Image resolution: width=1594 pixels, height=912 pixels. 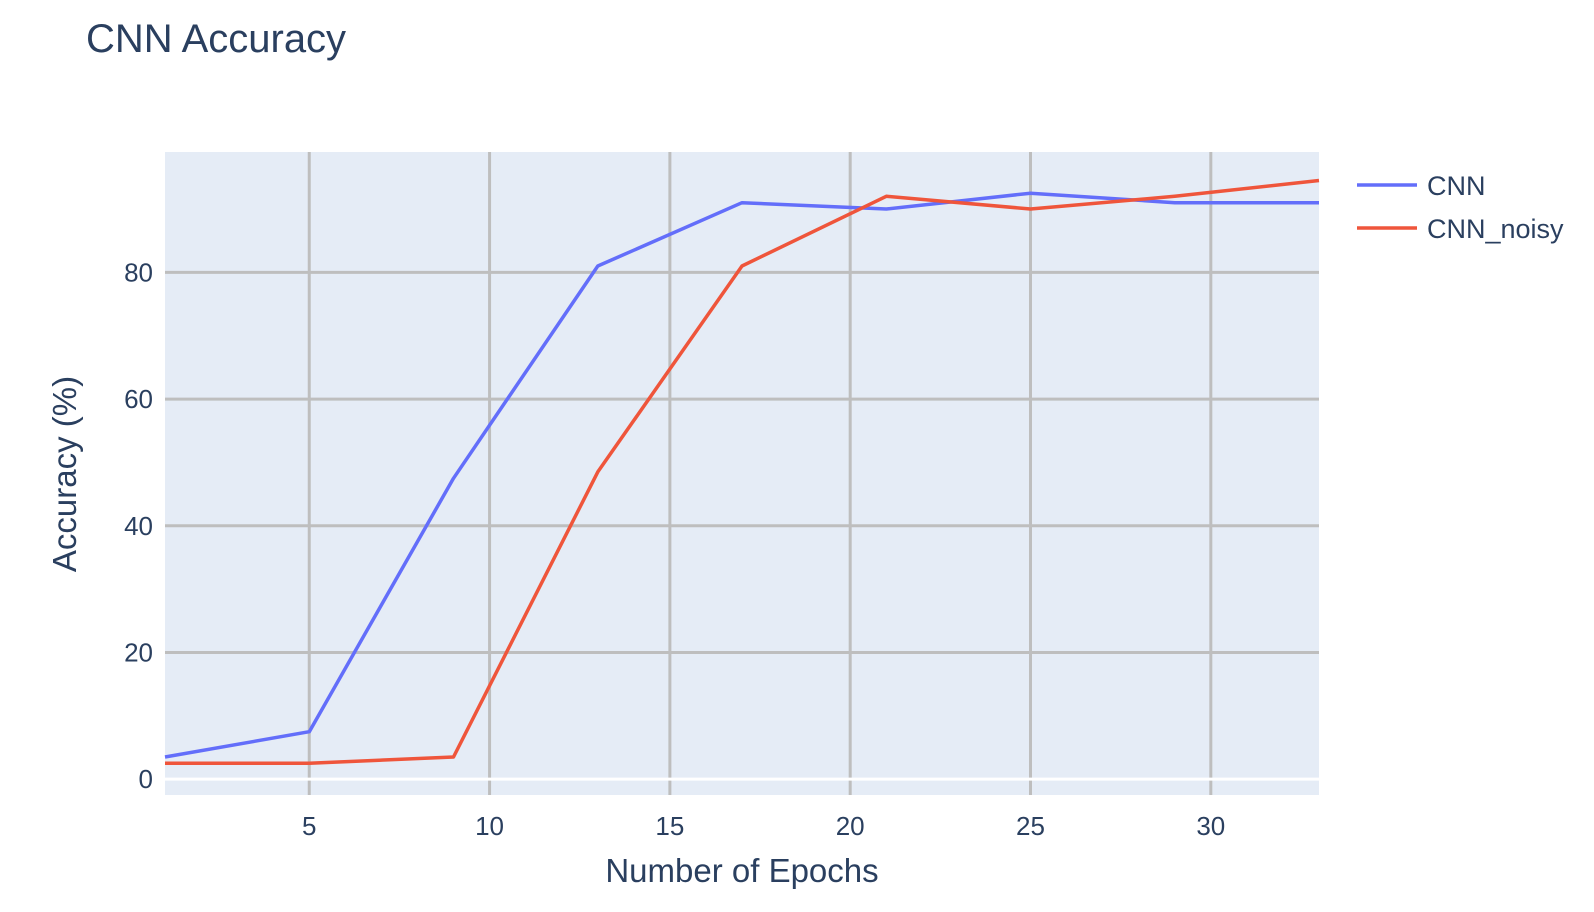 I want to click on x-tick-label: 10, so click(x=489, y=826).